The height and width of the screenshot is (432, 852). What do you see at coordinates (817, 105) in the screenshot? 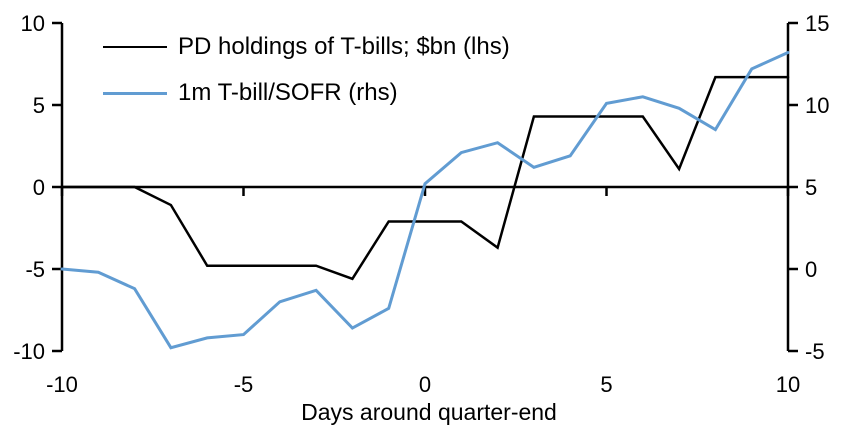
I see `right-axis-tick-label: 10` at bounding box center [817, 105].